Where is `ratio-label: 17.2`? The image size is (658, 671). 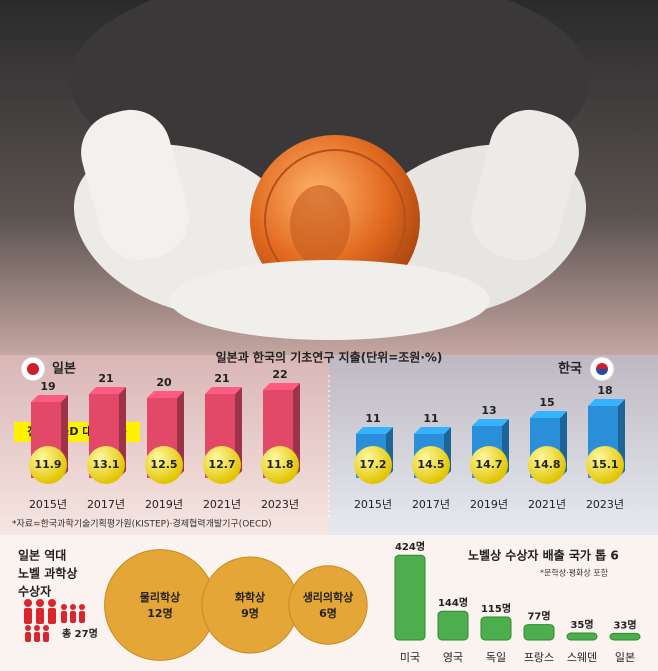
ratio-label: 17.2 is located at coordinates (372, 464).